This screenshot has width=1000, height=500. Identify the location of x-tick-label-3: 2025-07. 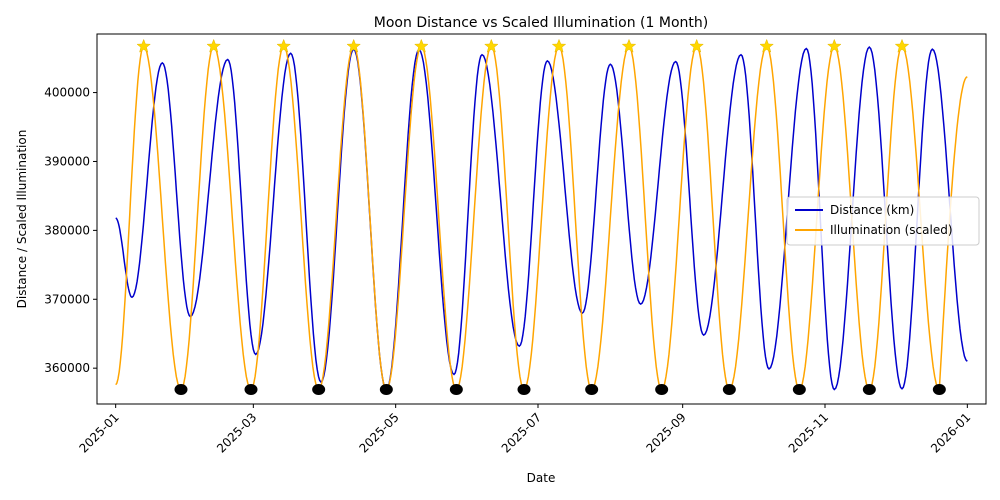
(521, 432).